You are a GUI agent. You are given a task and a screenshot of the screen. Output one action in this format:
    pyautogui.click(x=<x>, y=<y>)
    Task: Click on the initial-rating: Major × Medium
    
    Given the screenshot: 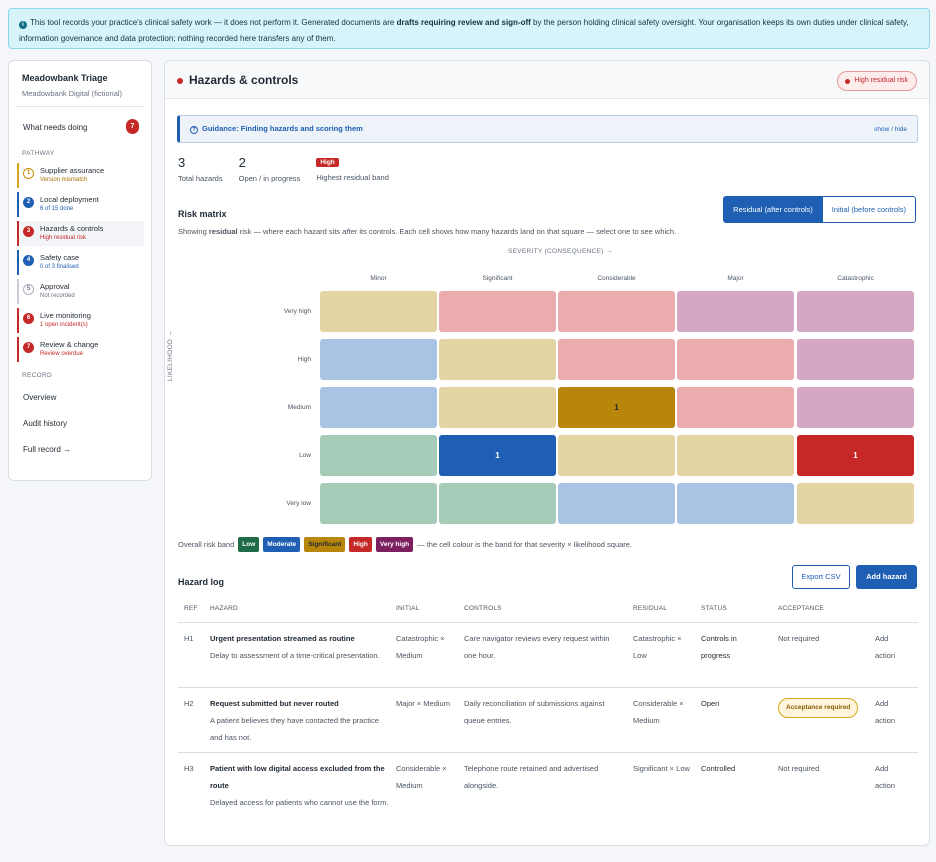 What is the action you would take?
    pyautogui.click(x=423, y=703)
    